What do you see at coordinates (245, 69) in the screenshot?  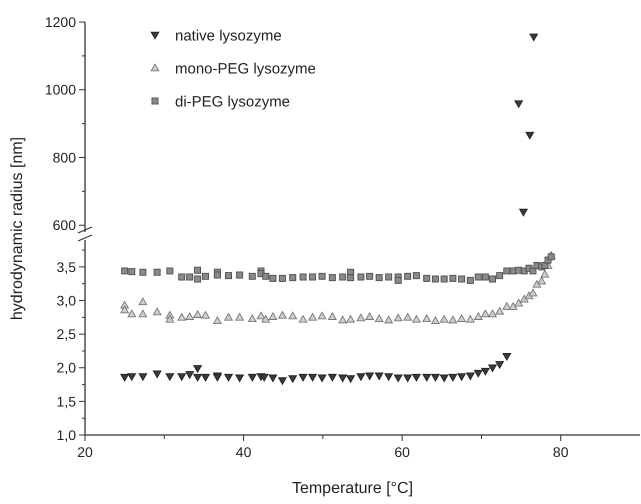 I see `legend-label: mono-PEG lysozyme` at bounding box center [245, 69].